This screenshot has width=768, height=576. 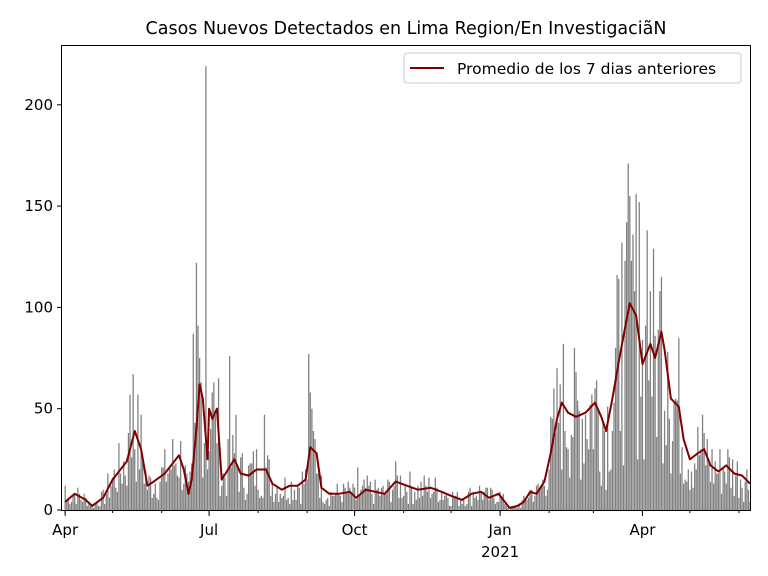 I want to click on x-tick-label: Jan, so click(x=500, y=530).